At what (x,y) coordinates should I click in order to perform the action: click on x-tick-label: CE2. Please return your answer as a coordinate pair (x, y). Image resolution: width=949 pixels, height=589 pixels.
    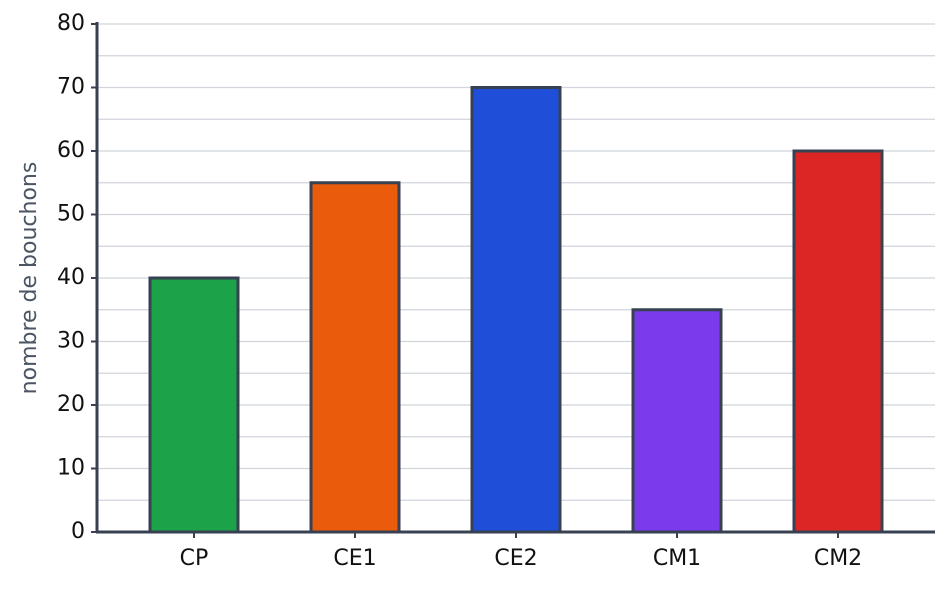
    Looking at the image, I should click on (515, 558).